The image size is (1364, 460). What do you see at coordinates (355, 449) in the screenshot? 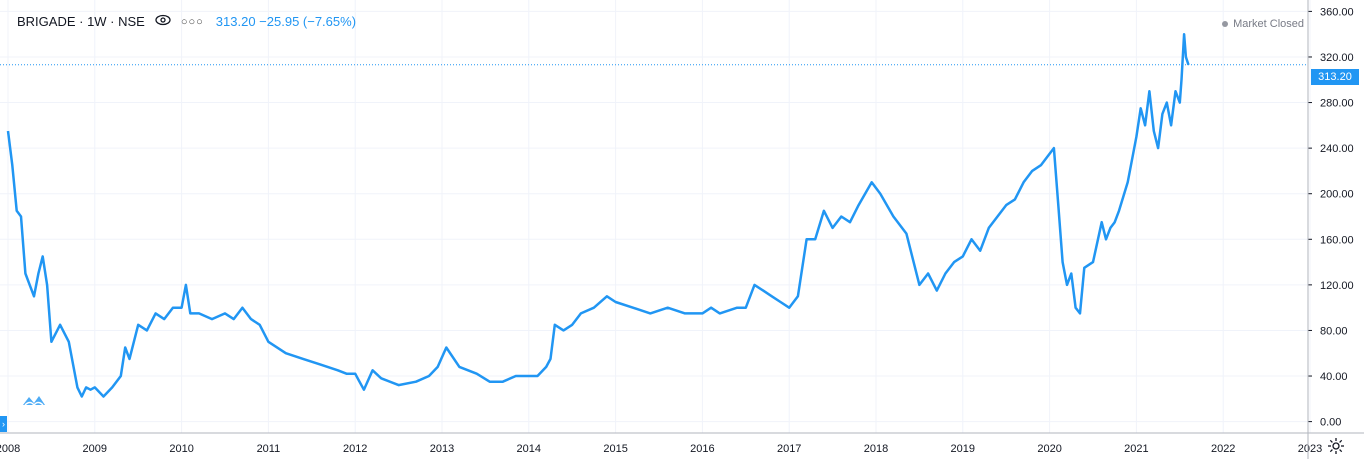
I see `x-tick-label: 2012` at bounding box center [355, 449].